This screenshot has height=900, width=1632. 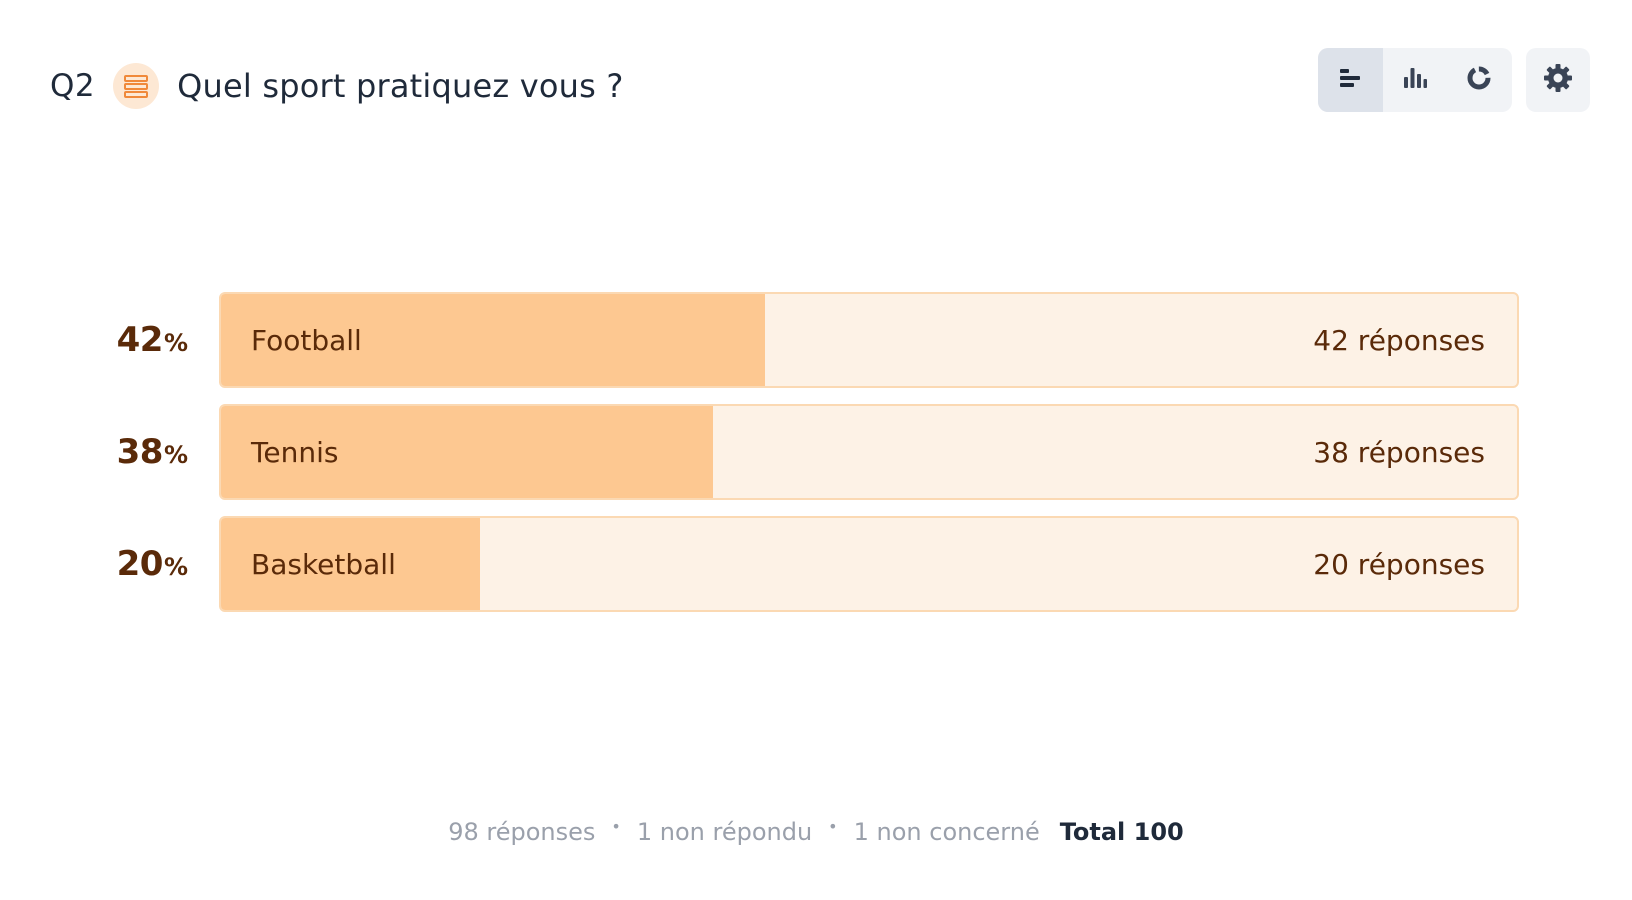 I want to click on donut-chart-icon, so click(x=1479, y=80).